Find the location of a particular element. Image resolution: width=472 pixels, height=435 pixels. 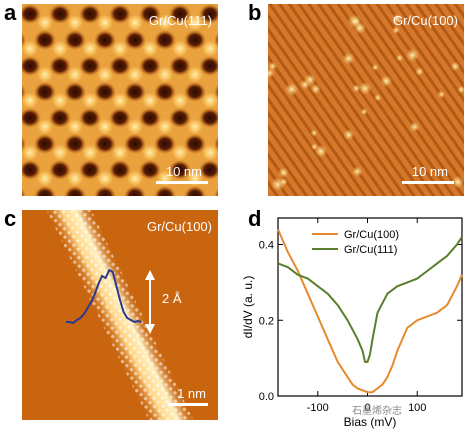

panel-b-label: Gr/Cu(100) is located at coordinates (425, 20).